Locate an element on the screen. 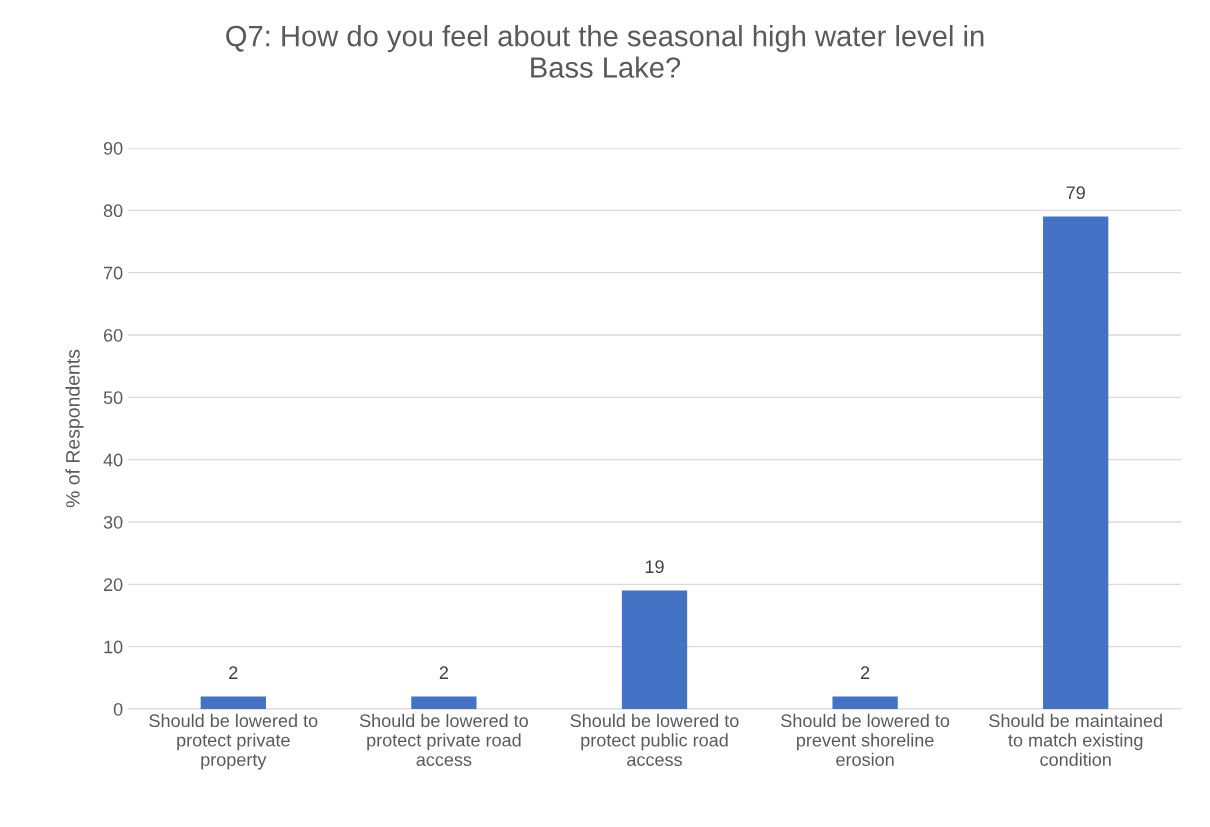 The image size is (1210, 827). y-tick-label: 70 is located at coordinates (113, 273).